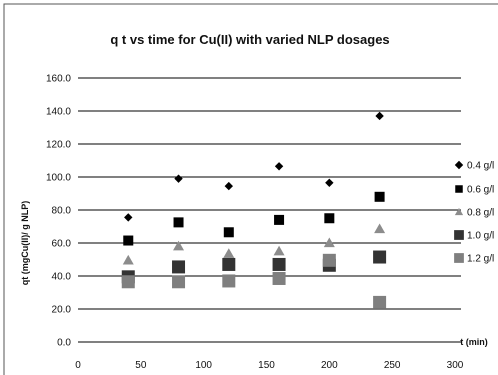 This screenshot has height=375, width=498. I want to click on x-tick-label: 50, so click(141, 365).